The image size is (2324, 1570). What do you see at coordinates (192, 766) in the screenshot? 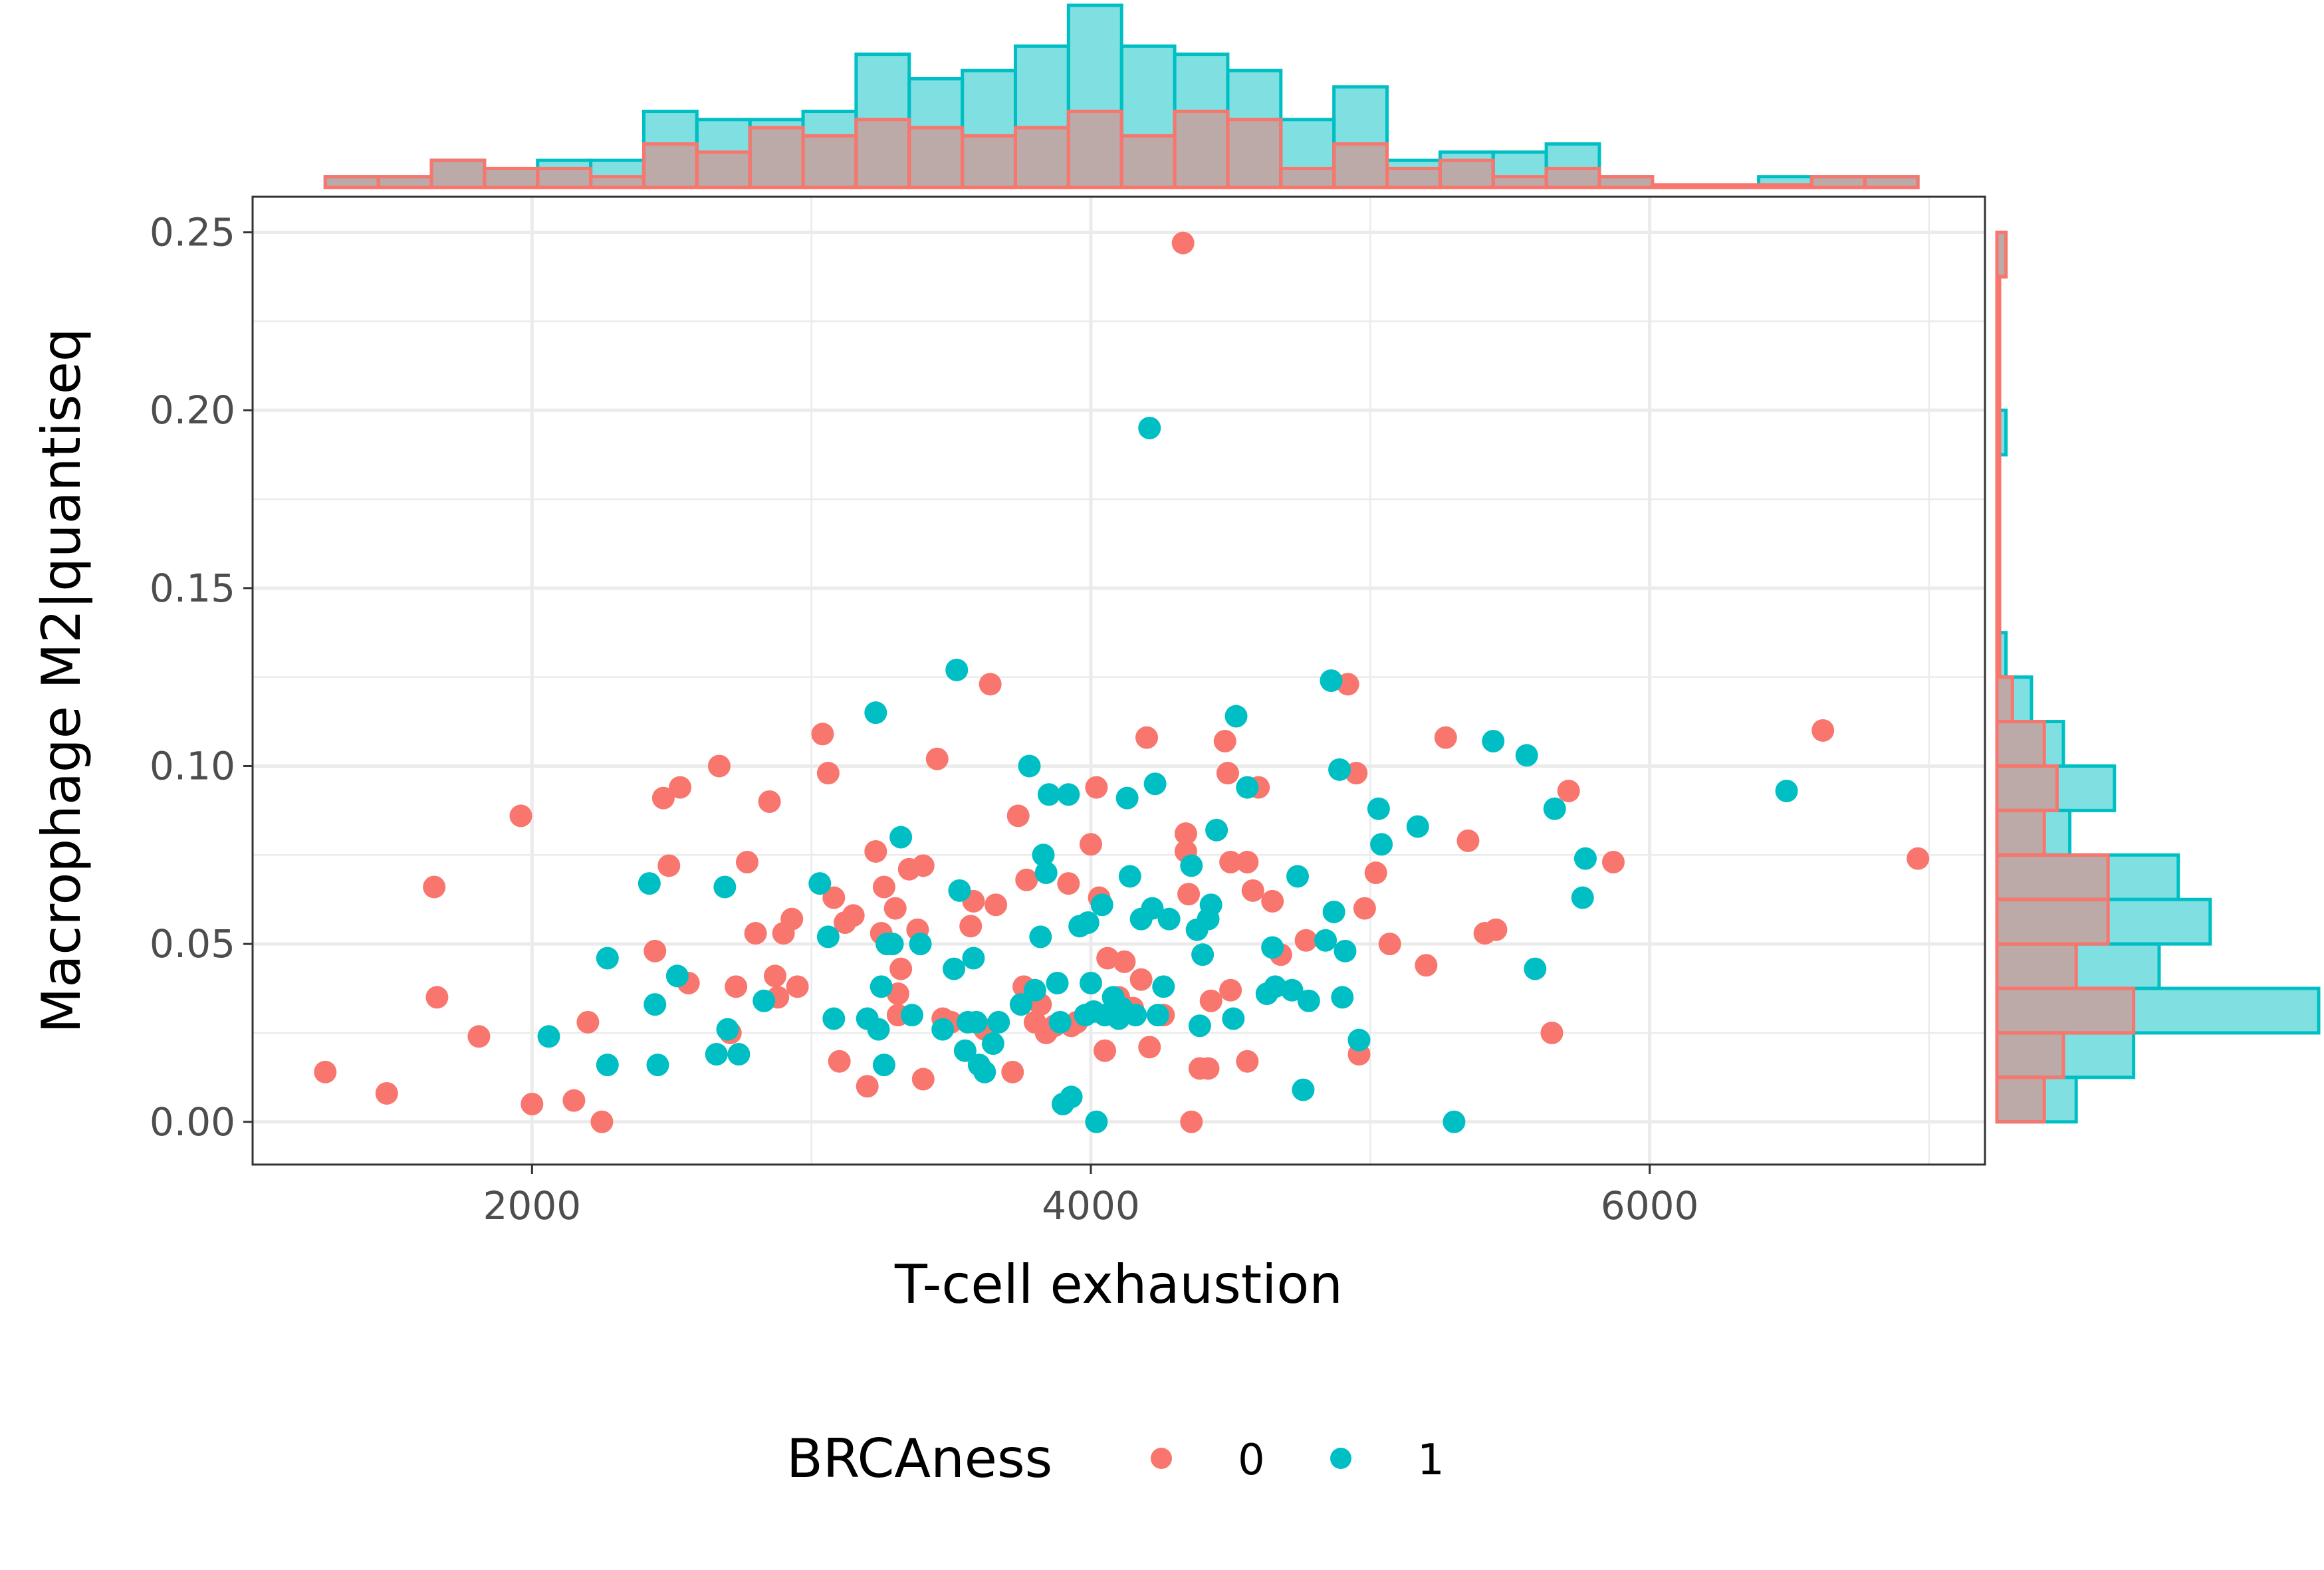
I see `y-tick-label: 0.10` at bounding box center [192, 766].